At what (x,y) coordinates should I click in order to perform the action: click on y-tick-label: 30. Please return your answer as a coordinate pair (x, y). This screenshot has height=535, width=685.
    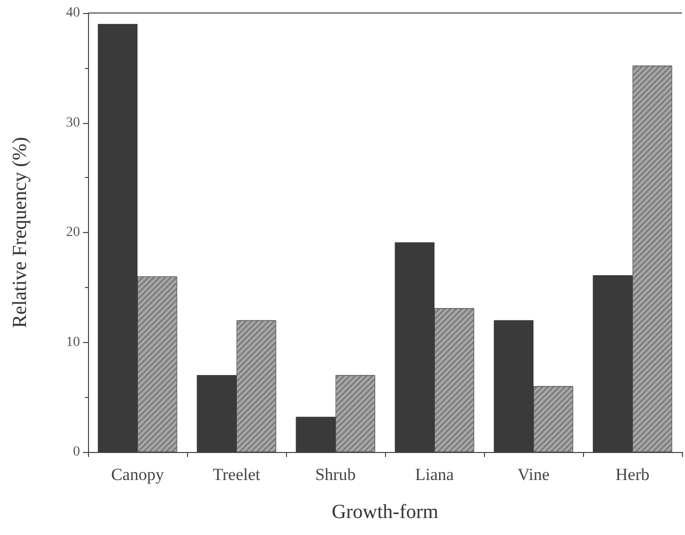
    Looking at the image, I should click on (73, 122).